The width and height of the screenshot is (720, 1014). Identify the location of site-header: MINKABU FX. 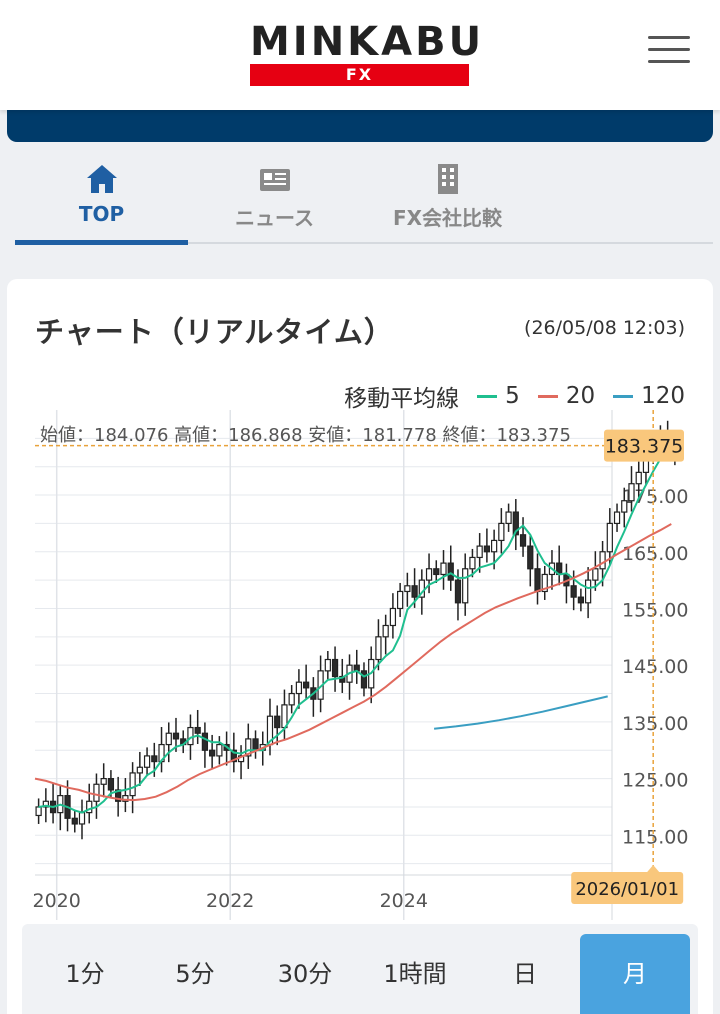
(360, 55).